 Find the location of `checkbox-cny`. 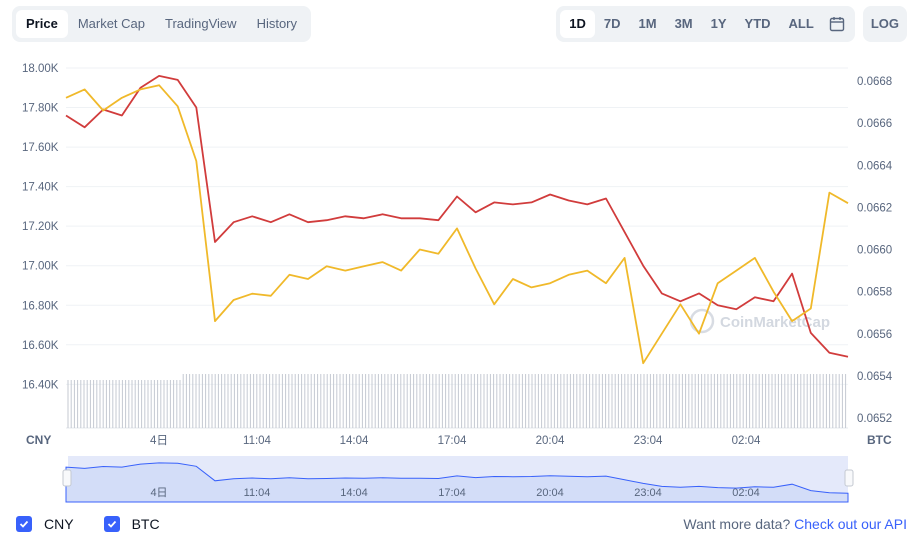

checkbox-cny is located at coordinates (24, 524).